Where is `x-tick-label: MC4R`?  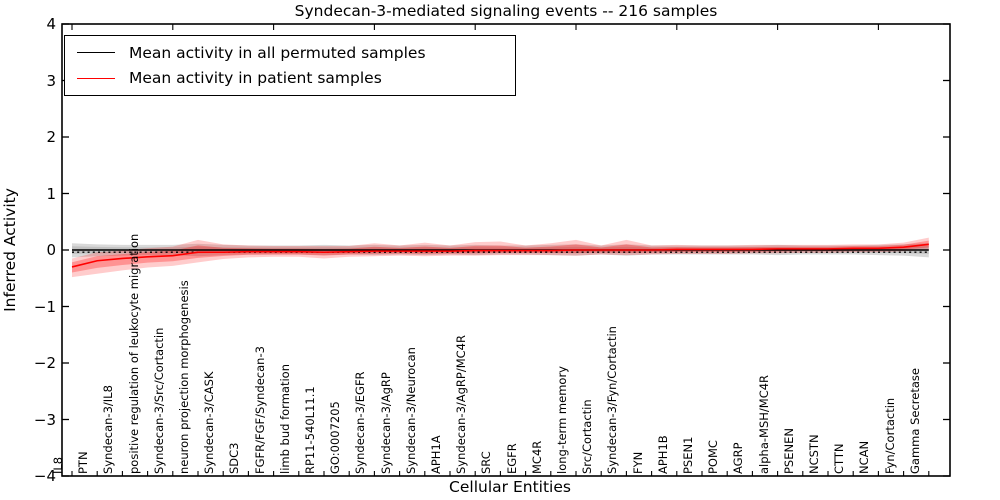 x-tick-label: MC4R is located at coordinates (536, 457).